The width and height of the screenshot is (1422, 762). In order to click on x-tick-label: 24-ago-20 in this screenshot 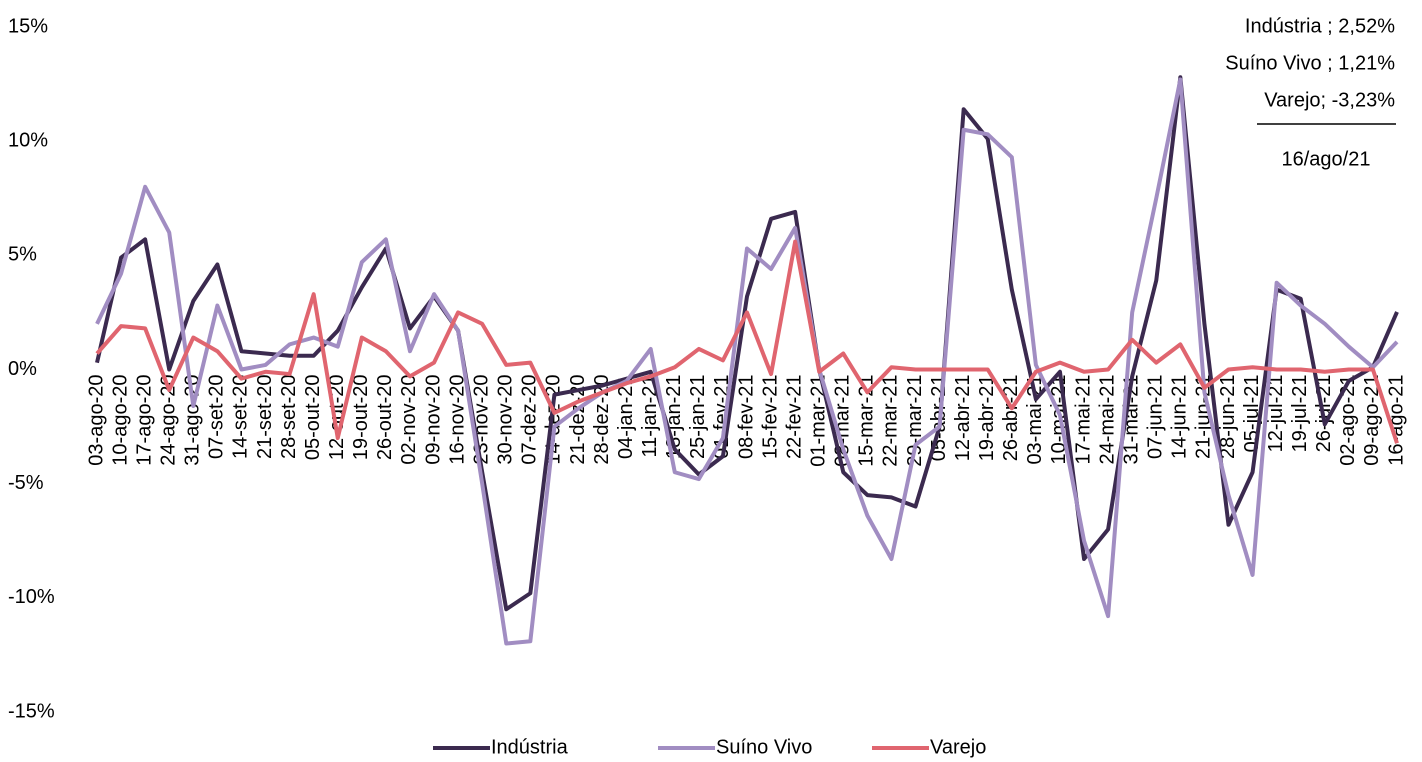, I will do `click(169, 420)`.